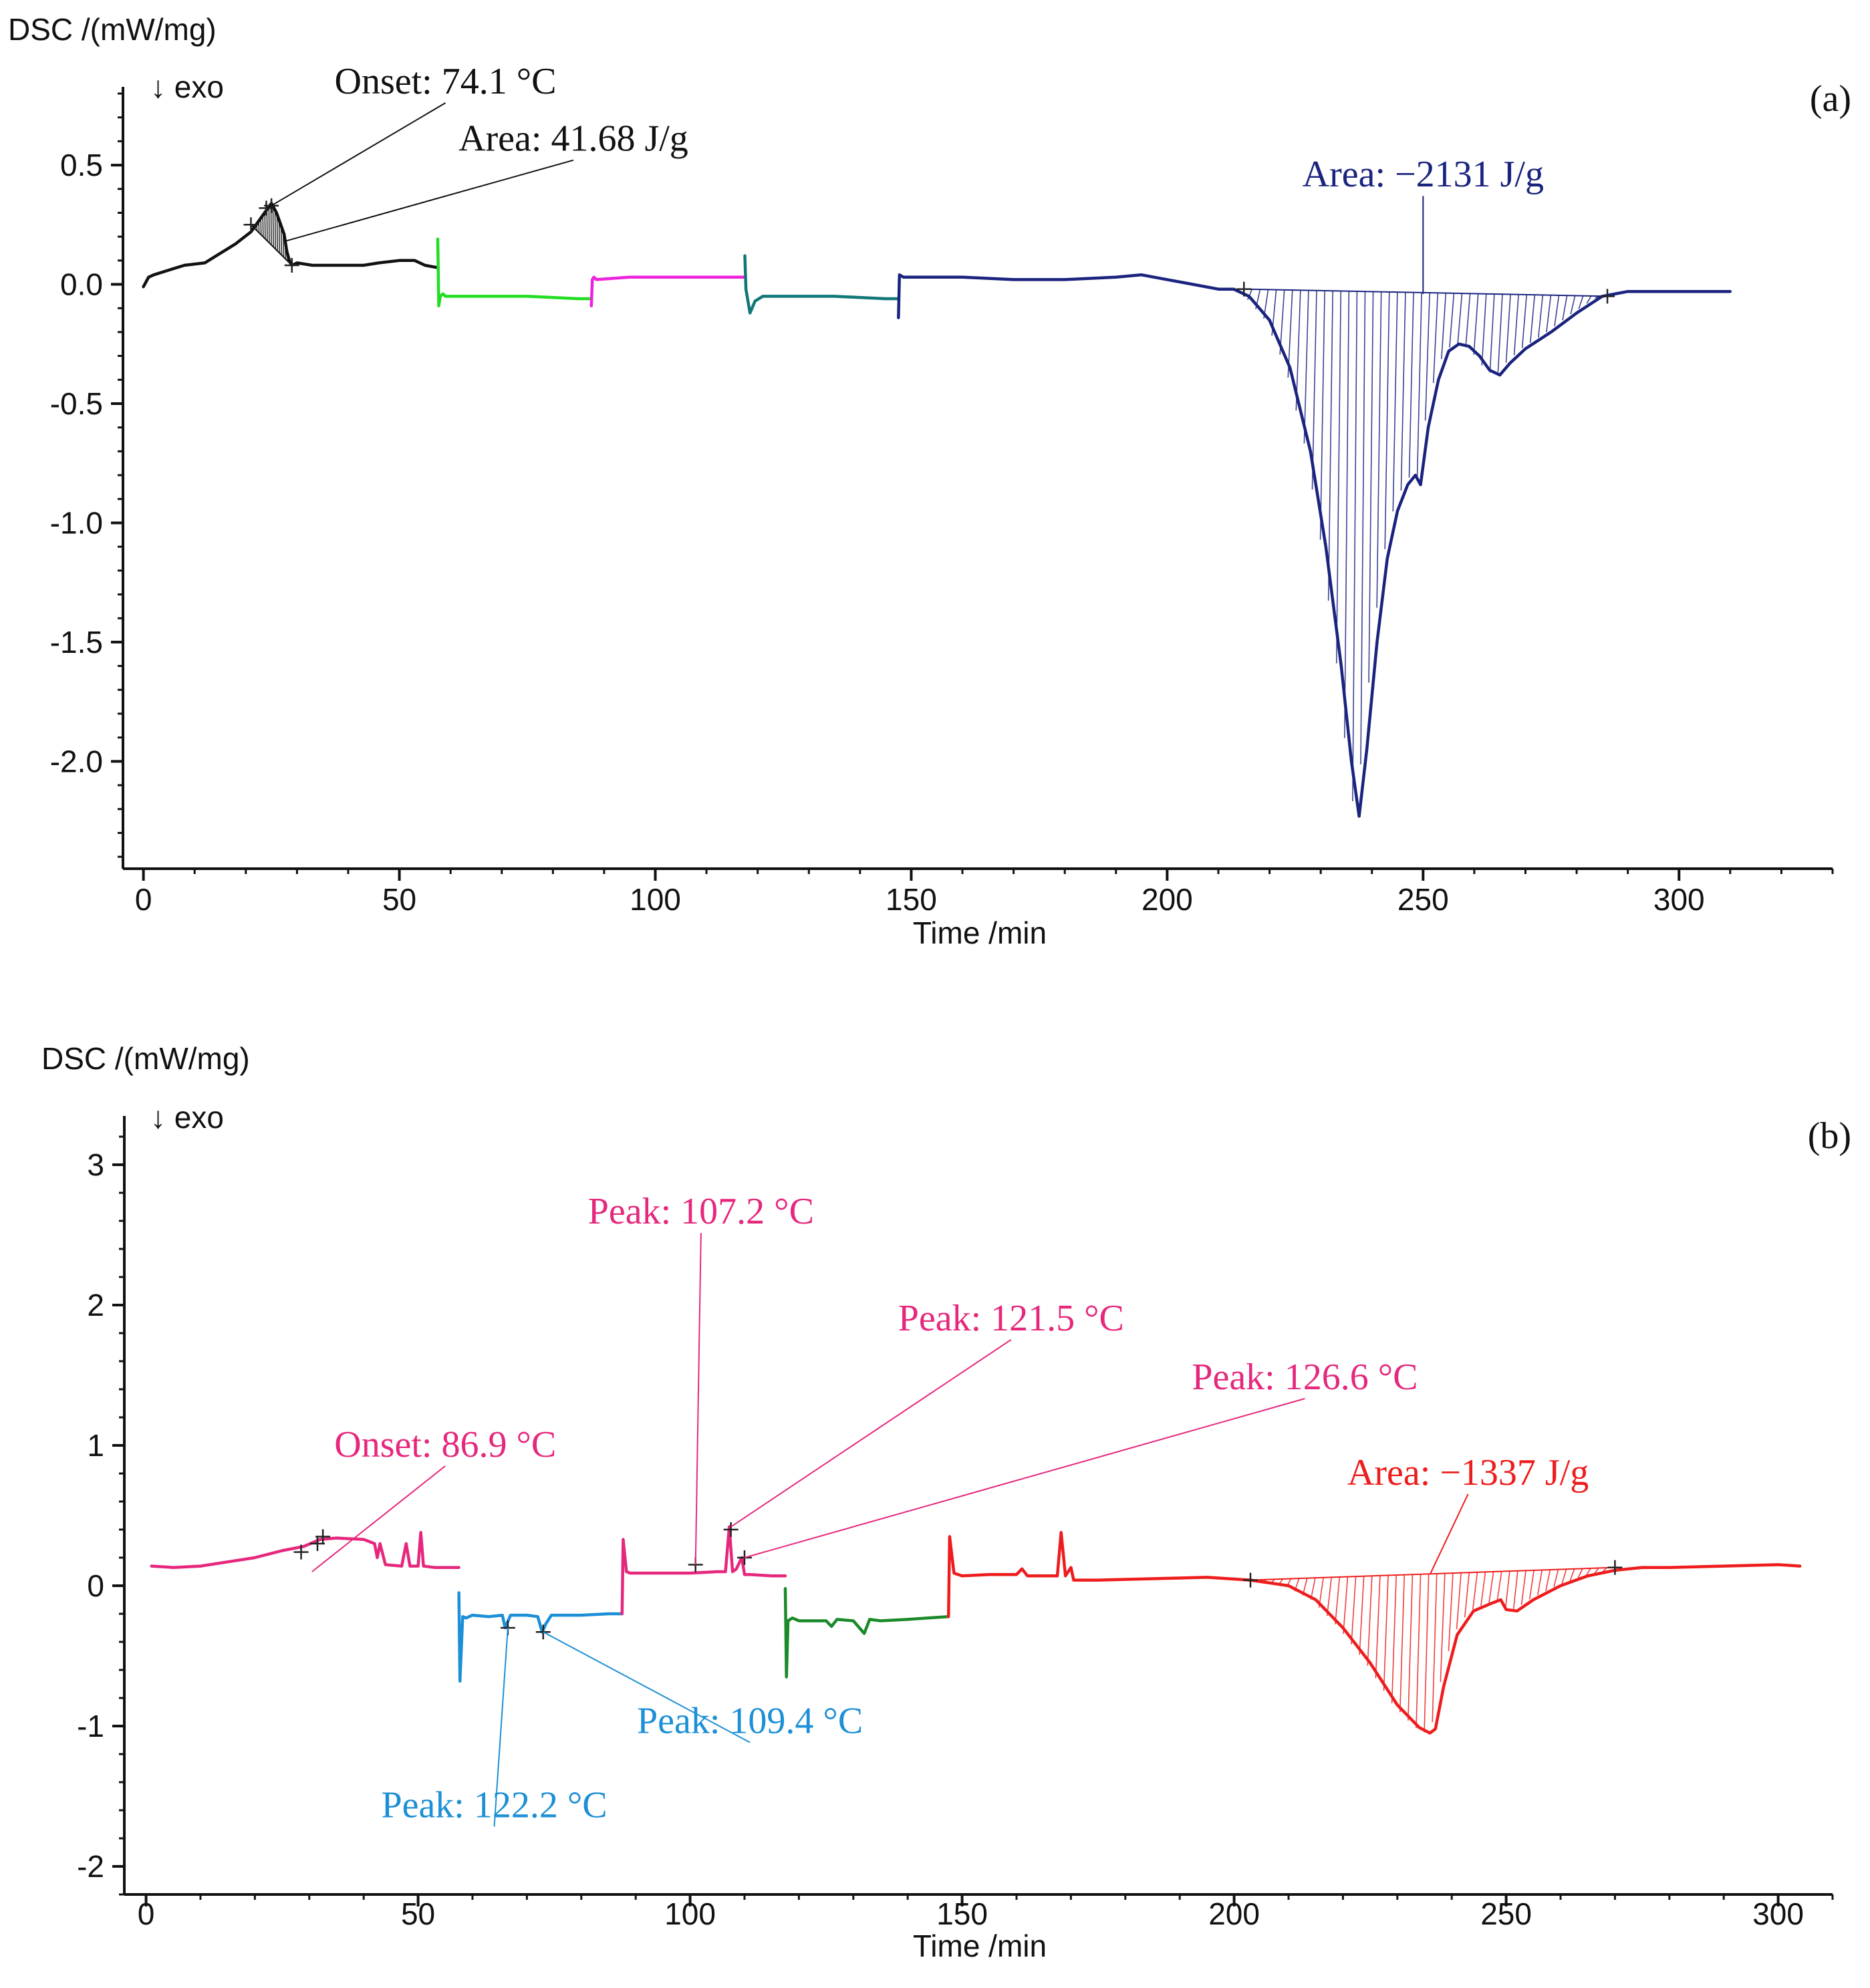 The image size is (1870, 1988). What do you see at coordinates (90, 1726) in the screenshot?
I see `y-tick-label: -1` at bounding box center [90, 1726].